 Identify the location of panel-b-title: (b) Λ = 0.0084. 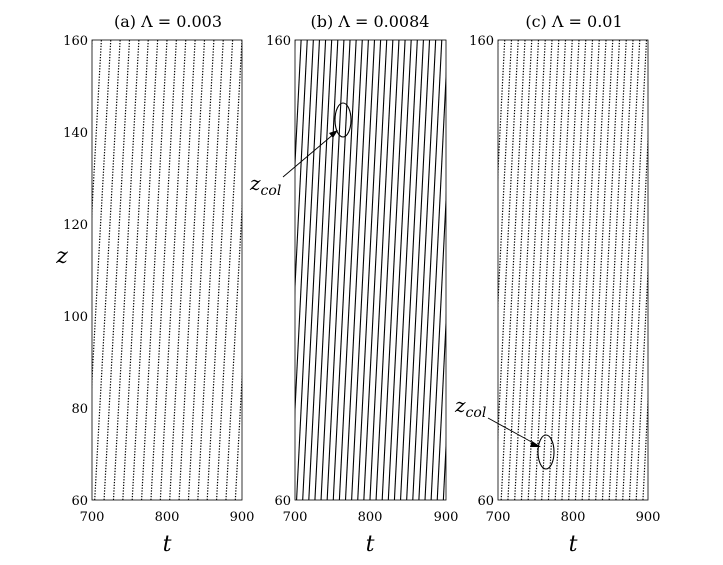
(370, 21).